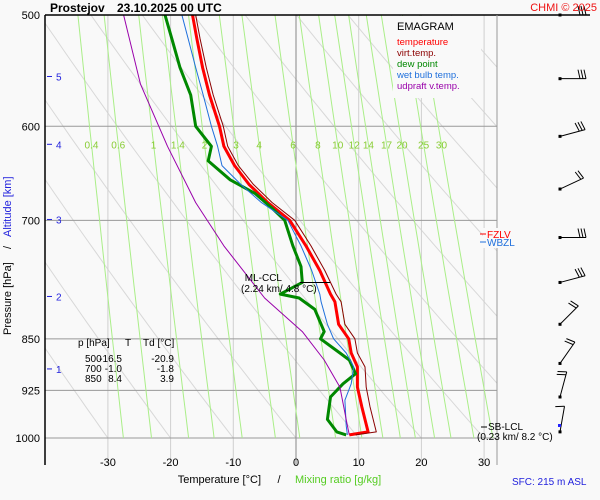 This screenshot has height=500, width=600. Describe the element at coordinates (154, 145) in the screenshot. I see `mixing-ratio-label: 1` at that location.